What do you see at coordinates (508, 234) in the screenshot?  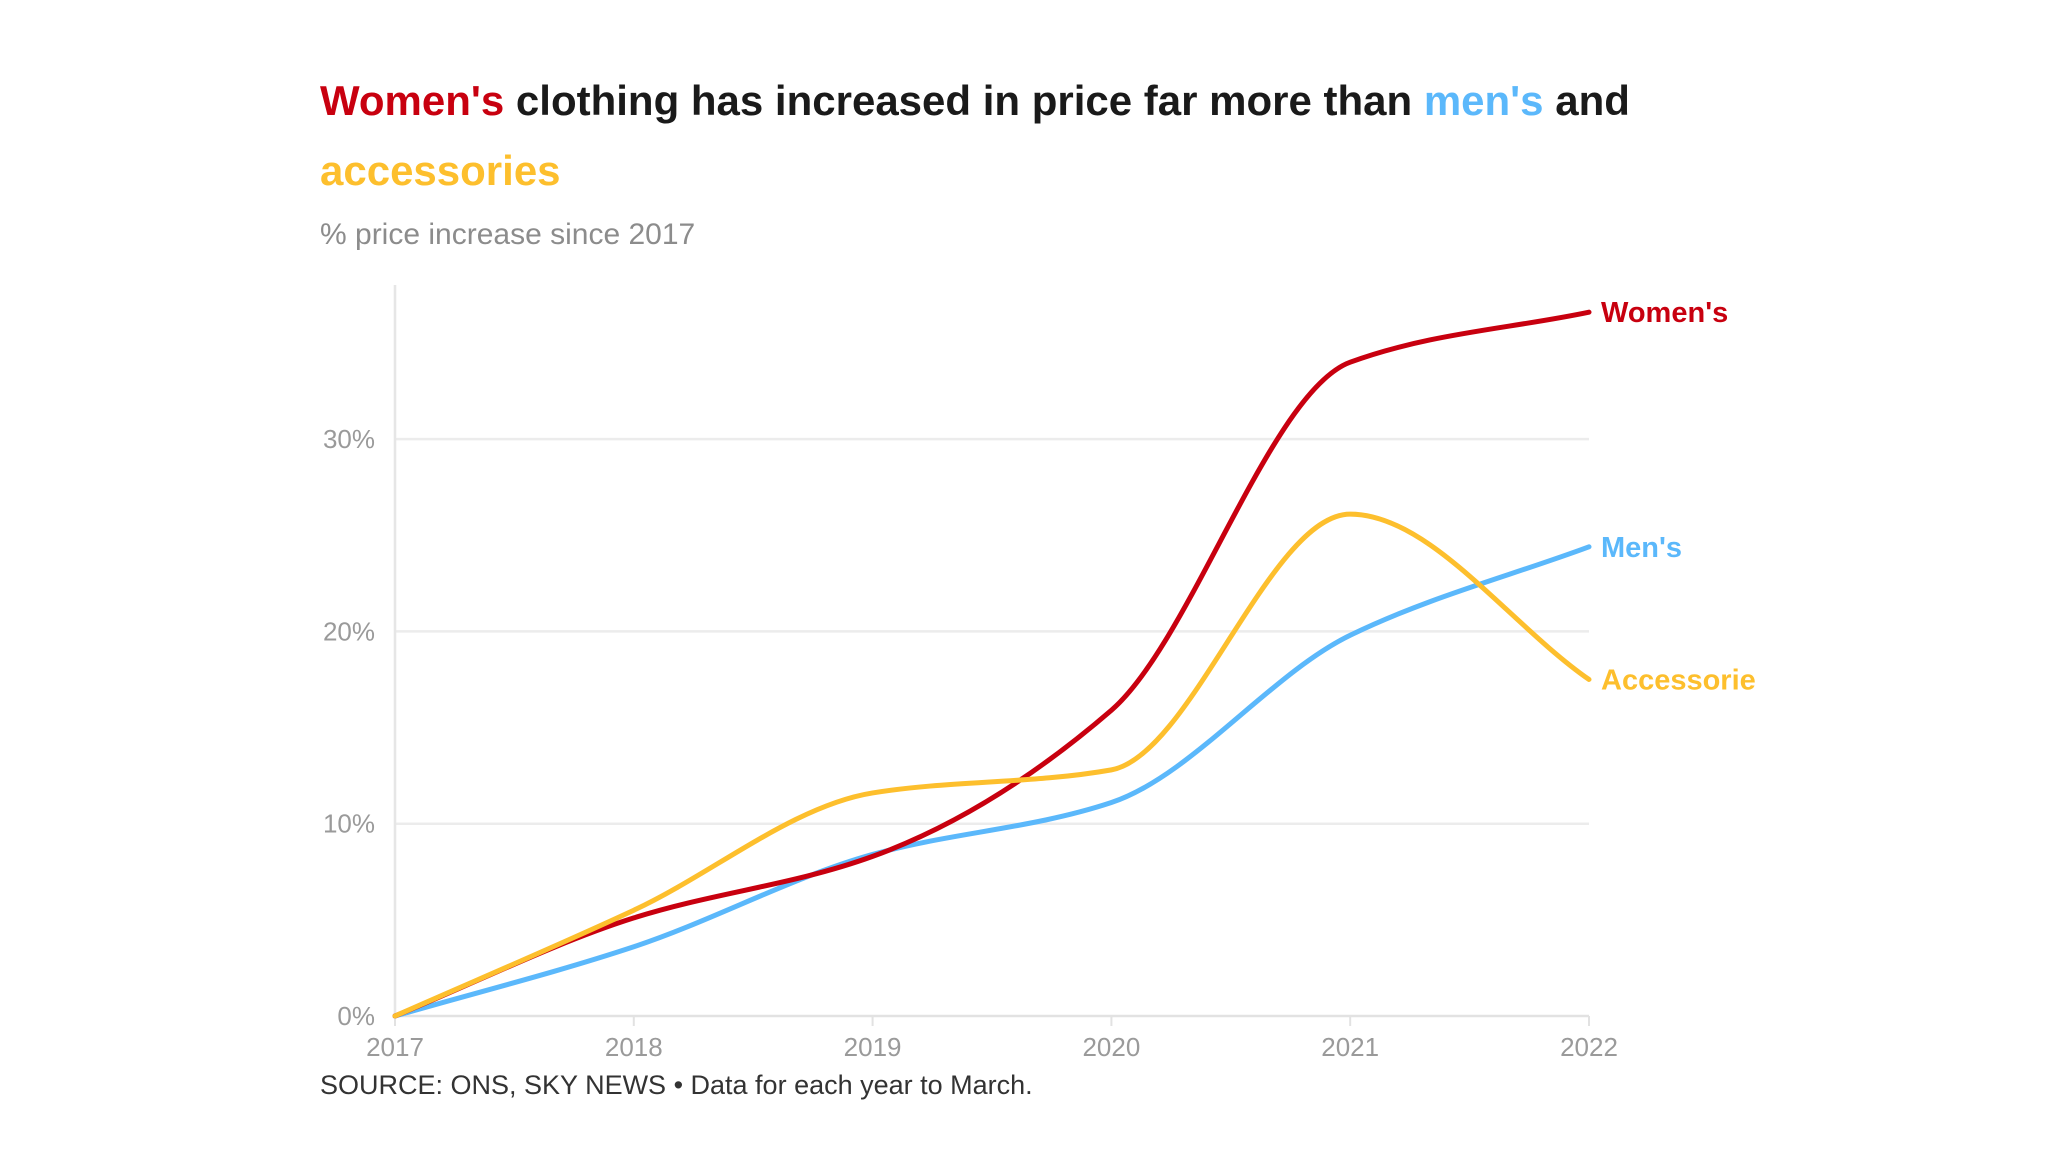 I see `chart-subtitle: % price increase since 2017` at bounding box center [508, 234].